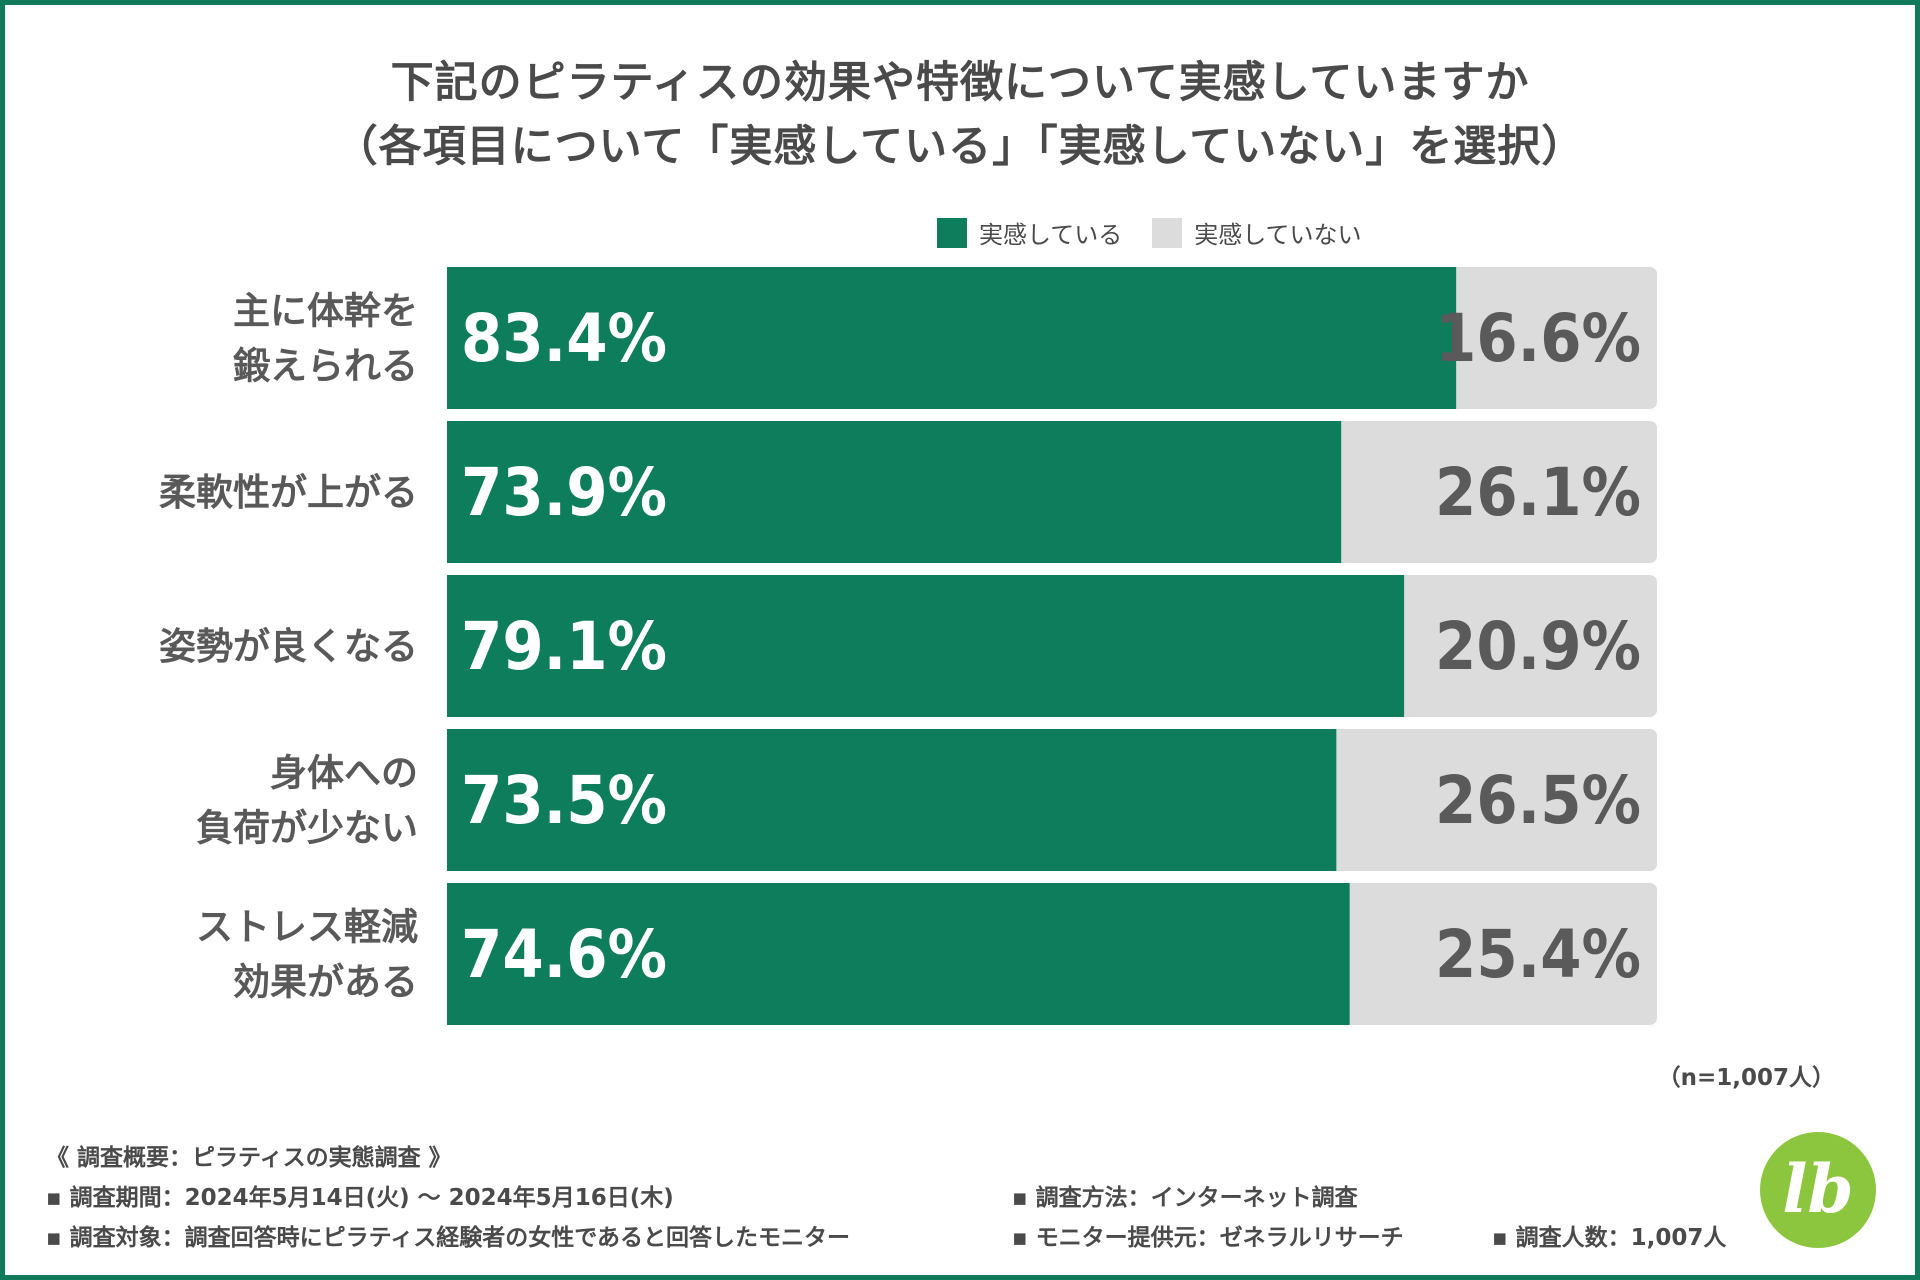 Image resolution: width=1920 pixels, height=1280 pixels. Describe the element at coordinates (249, 1158) in the screenshot. I see `footer-heading: 《 調査概要：ピラティスの実態調査 》` at that location.